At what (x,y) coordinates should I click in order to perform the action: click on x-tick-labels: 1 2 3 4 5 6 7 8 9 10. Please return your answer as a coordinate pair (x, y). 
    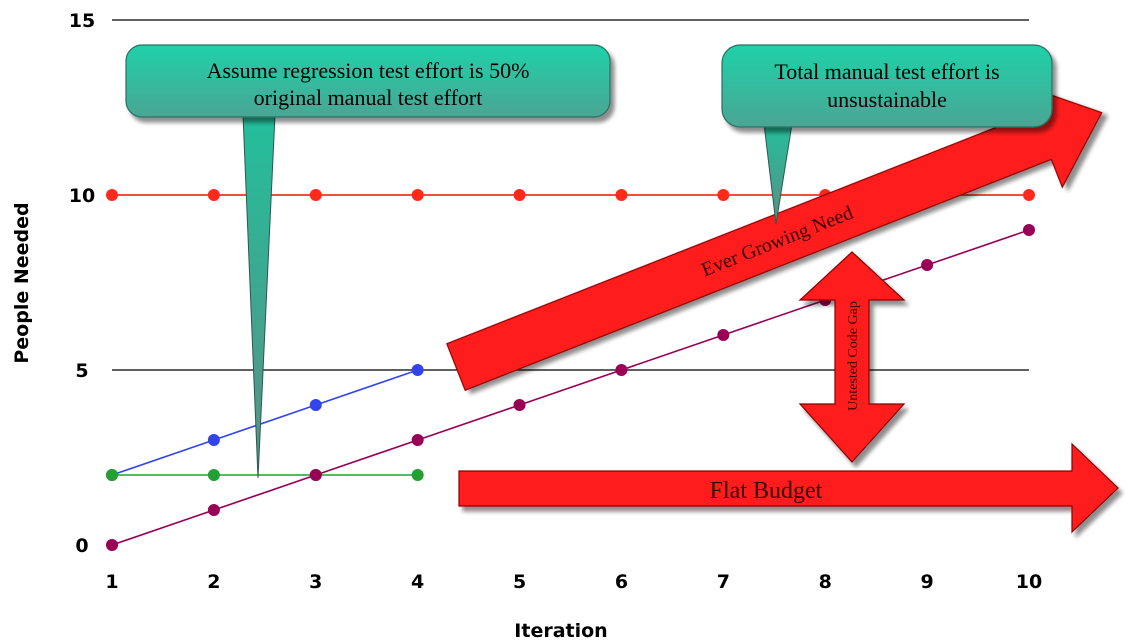
    Looking at the image, I should click on (573, 582).